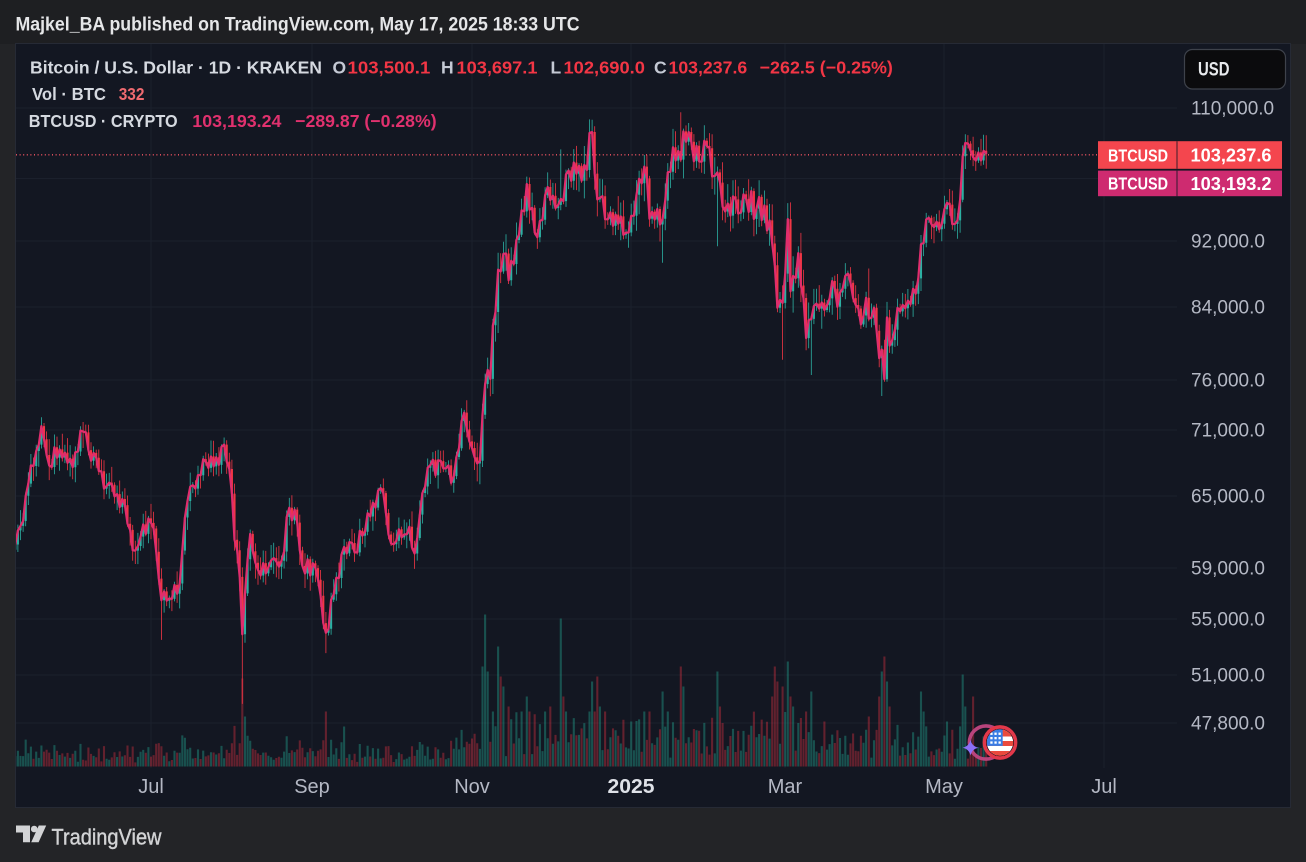  Describe the element at coordinates (944, 787) in the screenshot. I see `svg-text: May` at that location.